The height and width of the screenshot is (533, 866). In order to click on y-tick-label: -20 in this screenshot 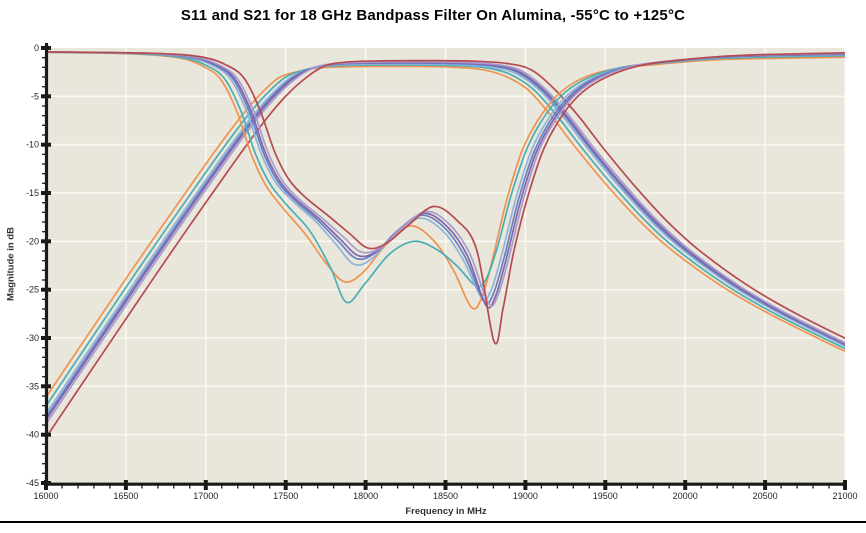, I will do `click(32, 241)`.